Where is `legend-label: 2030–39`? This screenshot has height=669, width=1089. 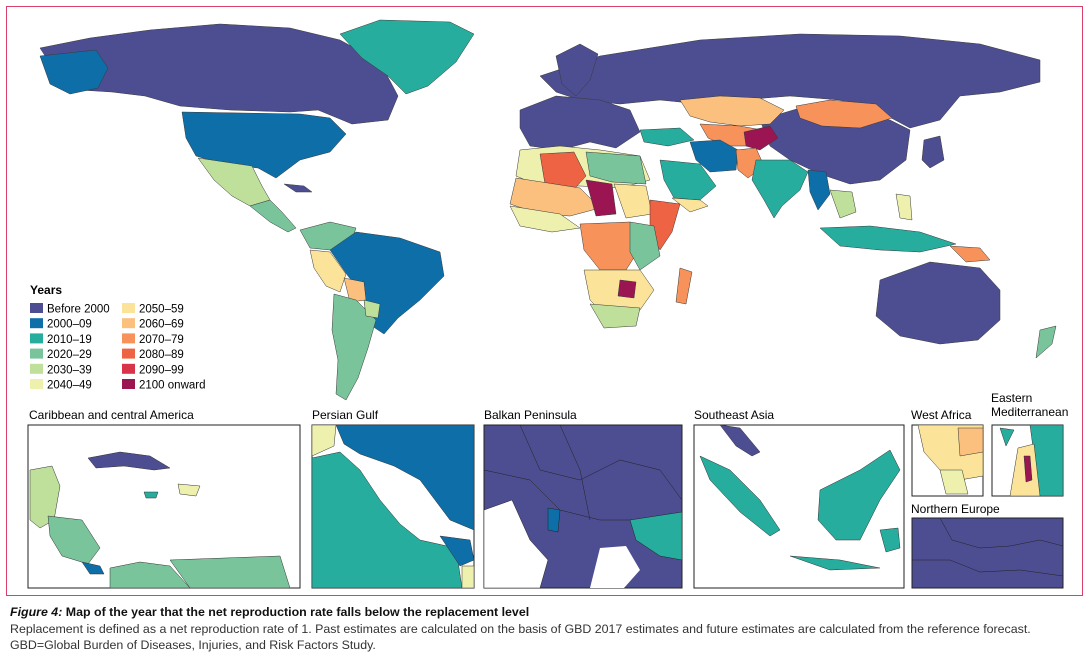
legend-label: 2030–39 is located at coordinates (69, 370).